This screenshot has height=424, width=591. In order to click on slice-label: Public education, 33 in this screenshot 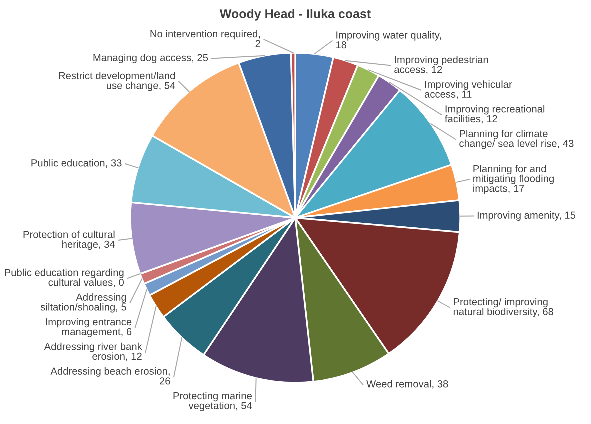, I will do `click(77, 163)`.